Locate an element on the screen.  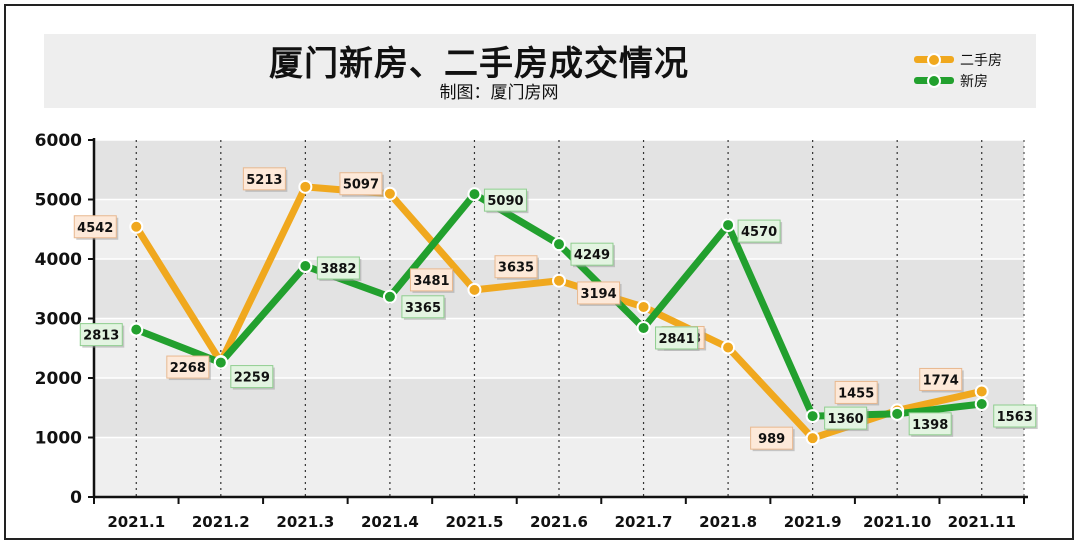
plot-band is located at coordinates (559, 170).